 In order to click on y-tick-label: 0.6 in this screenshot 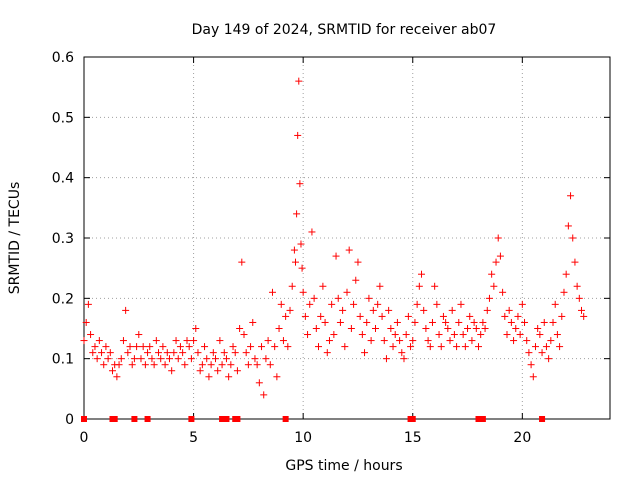, I will do `click(63, 58)`.